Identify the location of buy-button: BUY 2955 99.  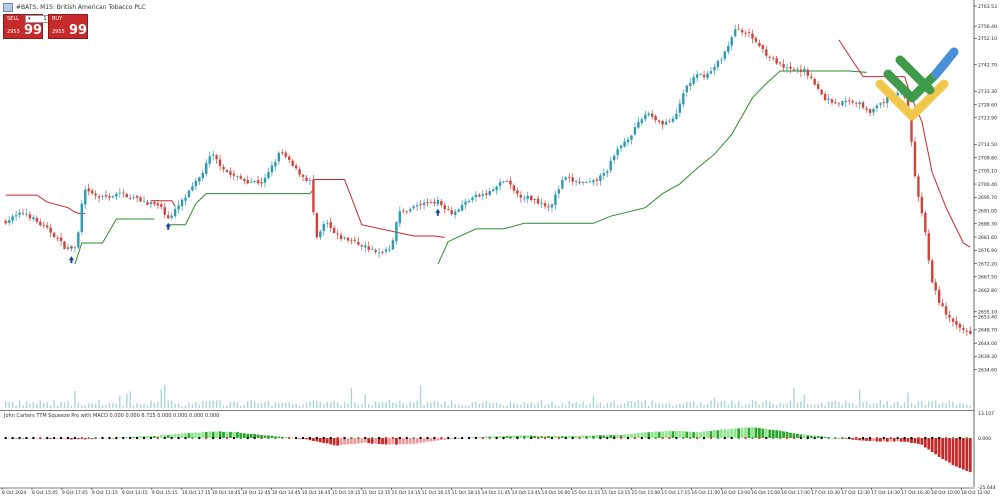
(68, 26).